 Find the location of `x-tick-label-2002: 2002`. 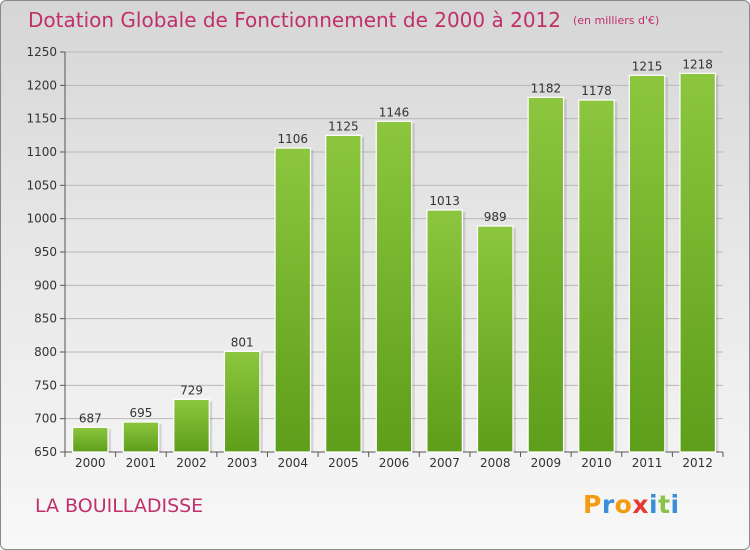

x-tick-label-2002: 2002 is located at coordinates (191, 463).